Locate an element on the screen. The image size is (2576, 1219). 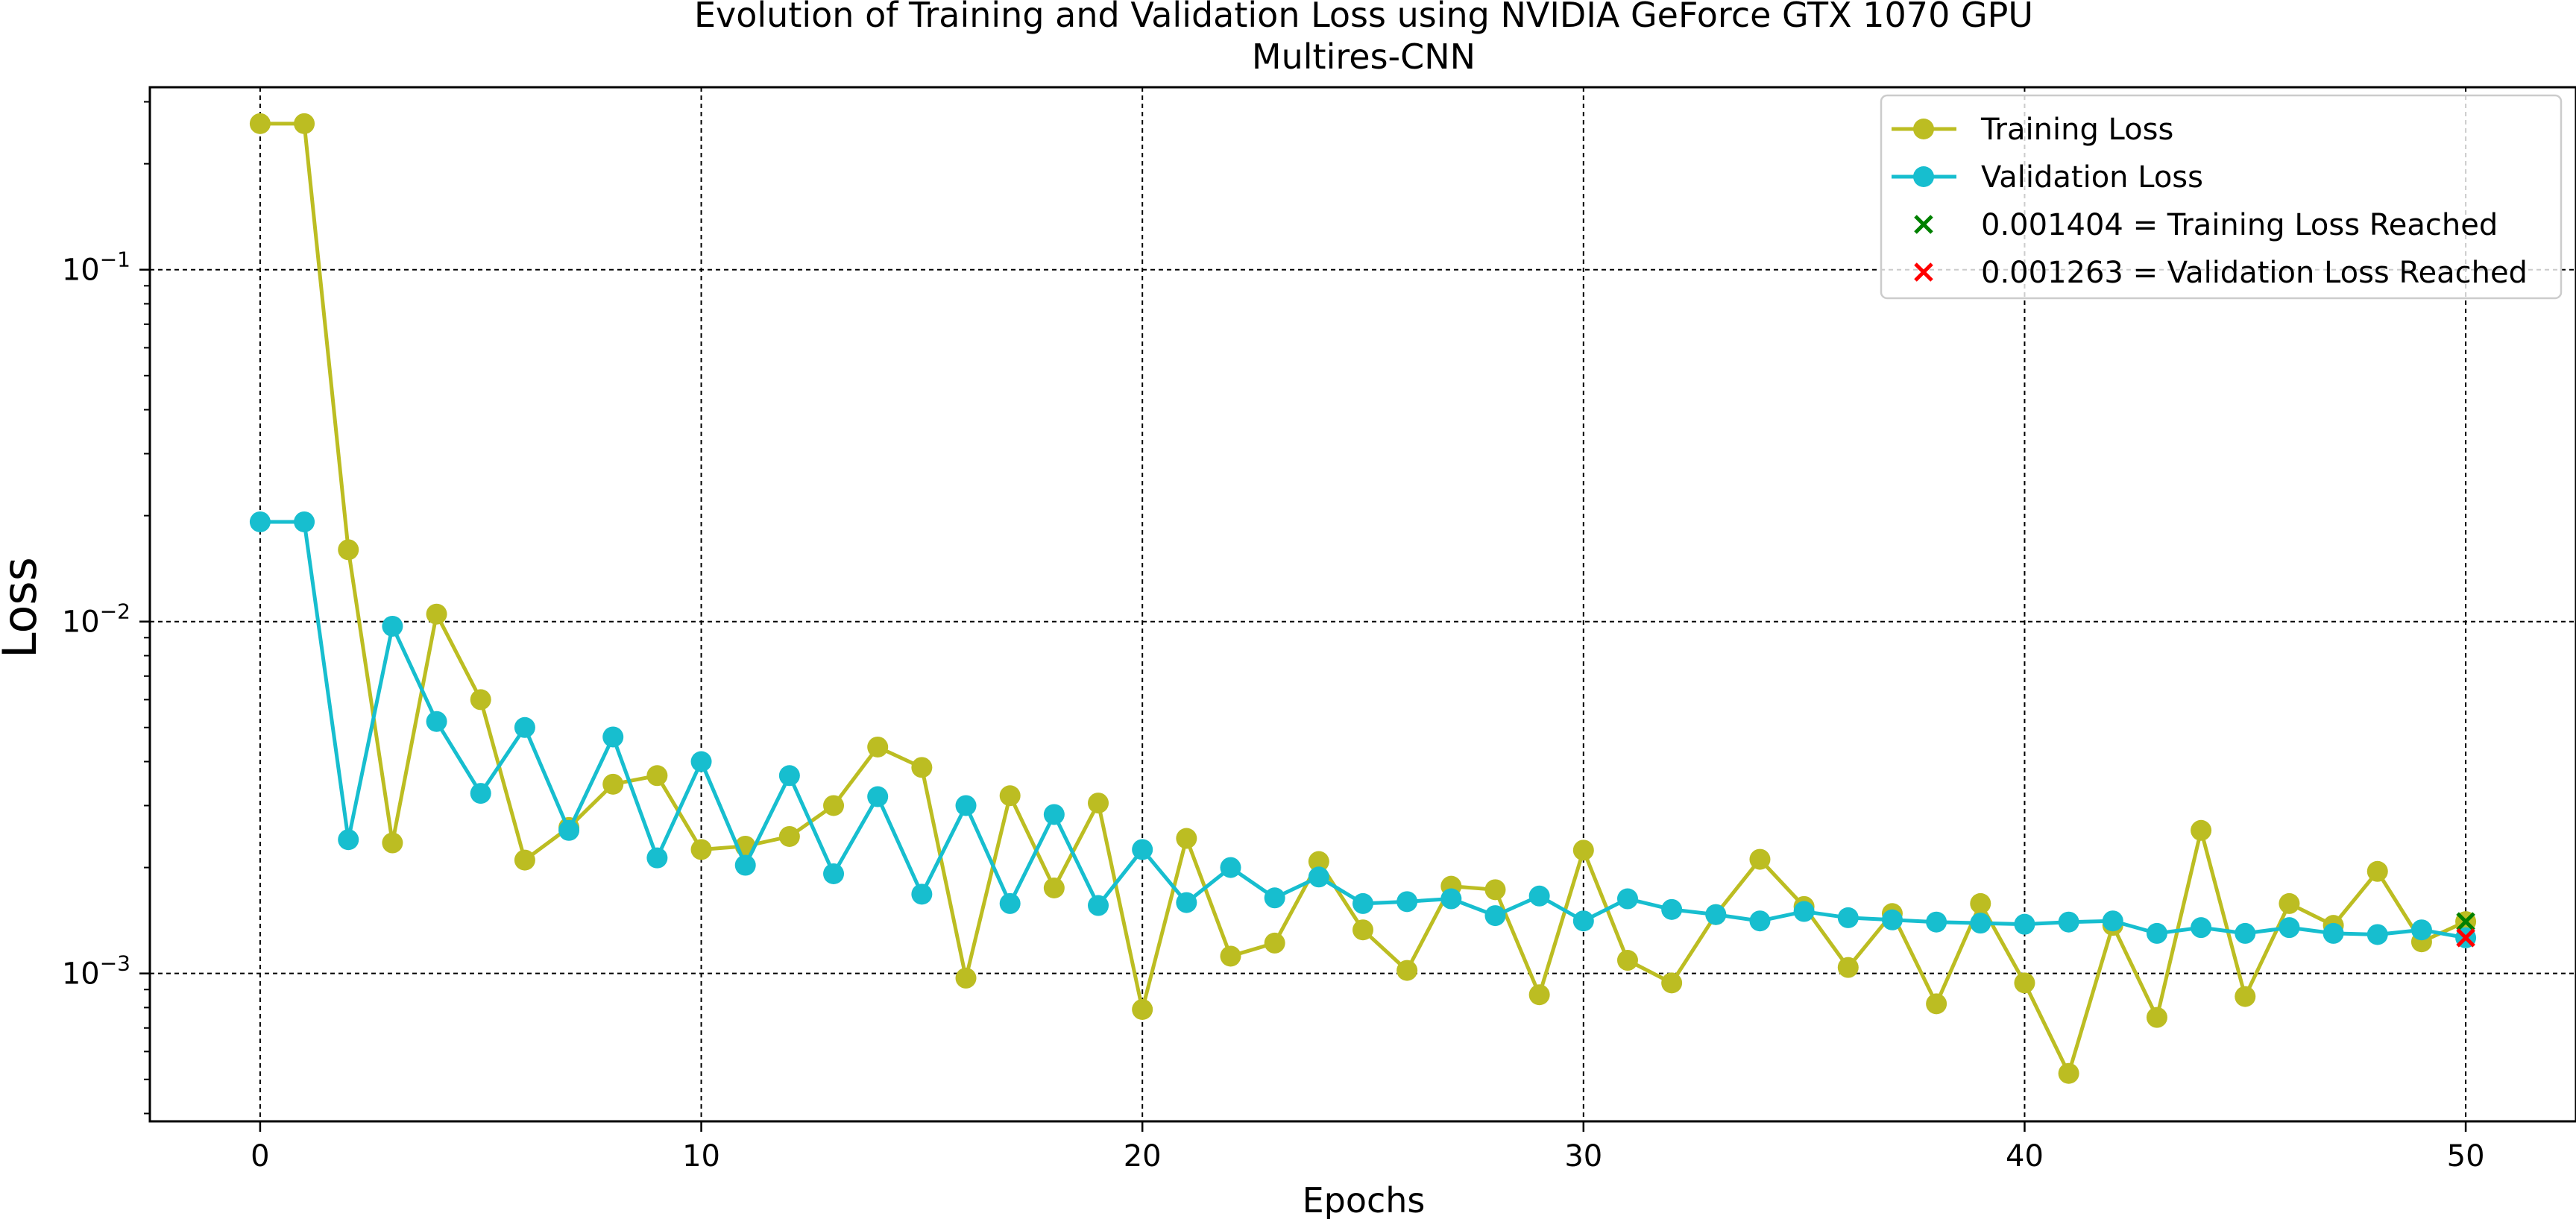
legend-label: Training Loss is located at coordinates (2076, 130).